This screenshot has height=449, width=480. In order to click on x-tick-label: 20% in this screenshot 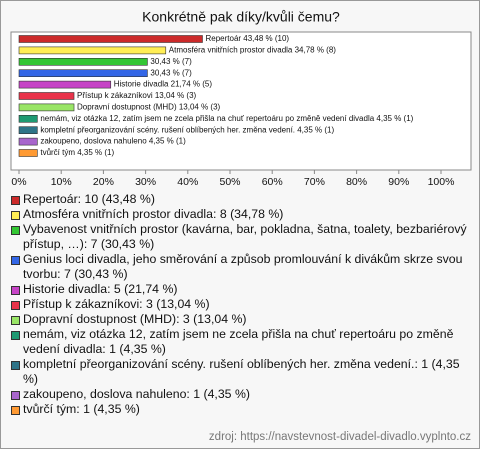, I will do `click(103, 182)`.